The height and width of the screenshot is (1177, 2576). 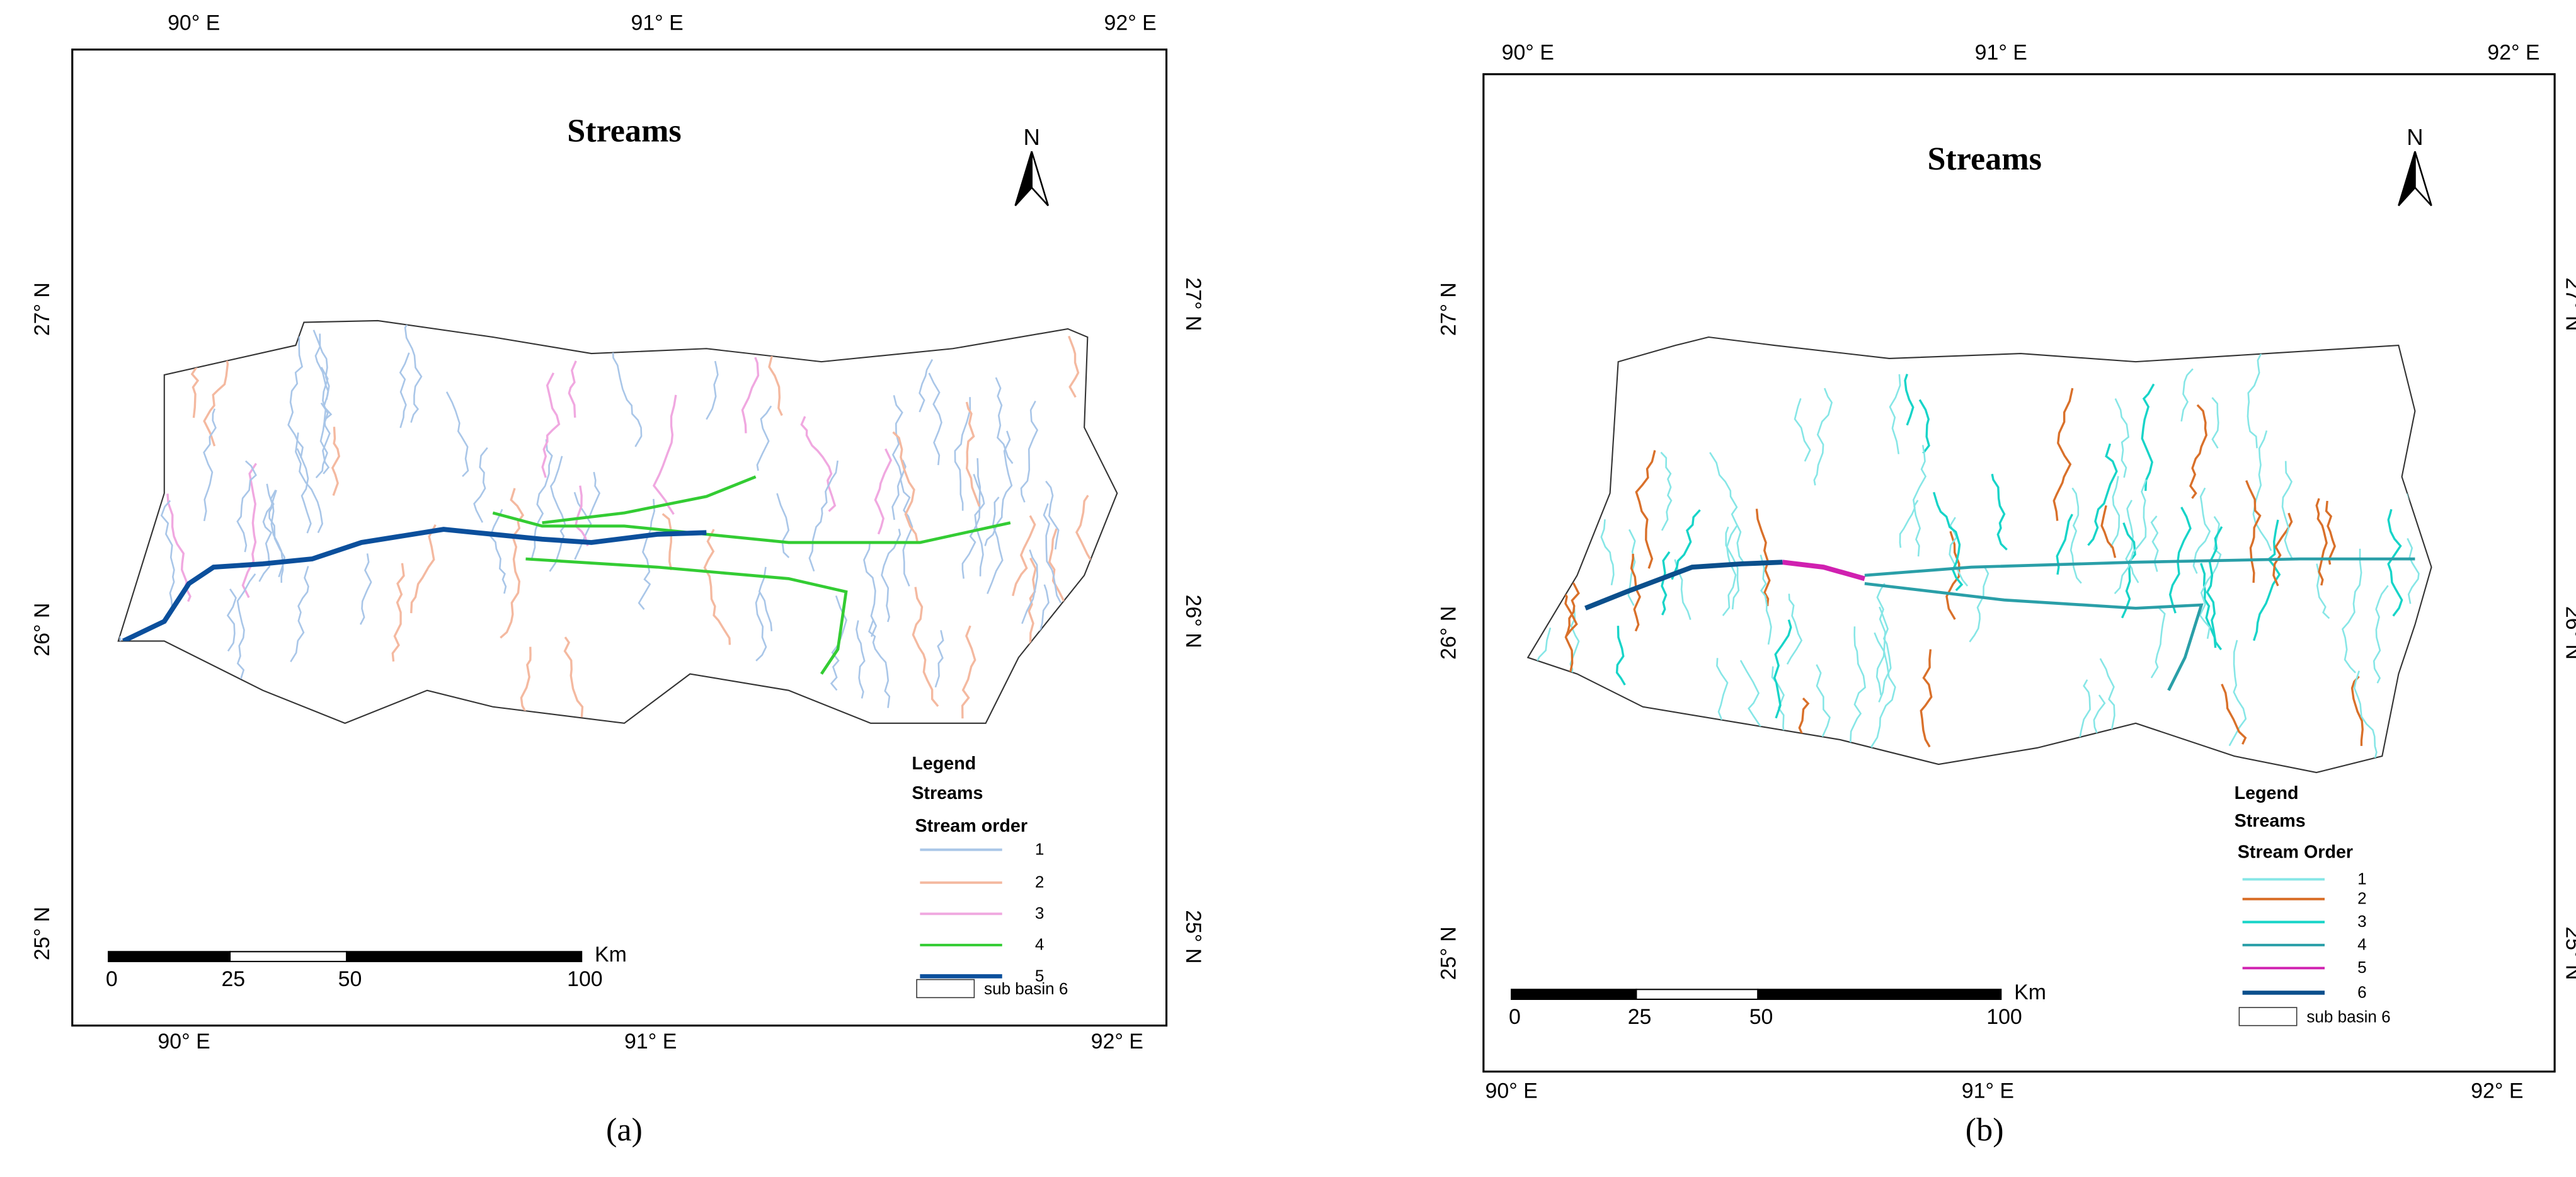 I want to click on legend-label: 4, so click(x=2362, y=944).